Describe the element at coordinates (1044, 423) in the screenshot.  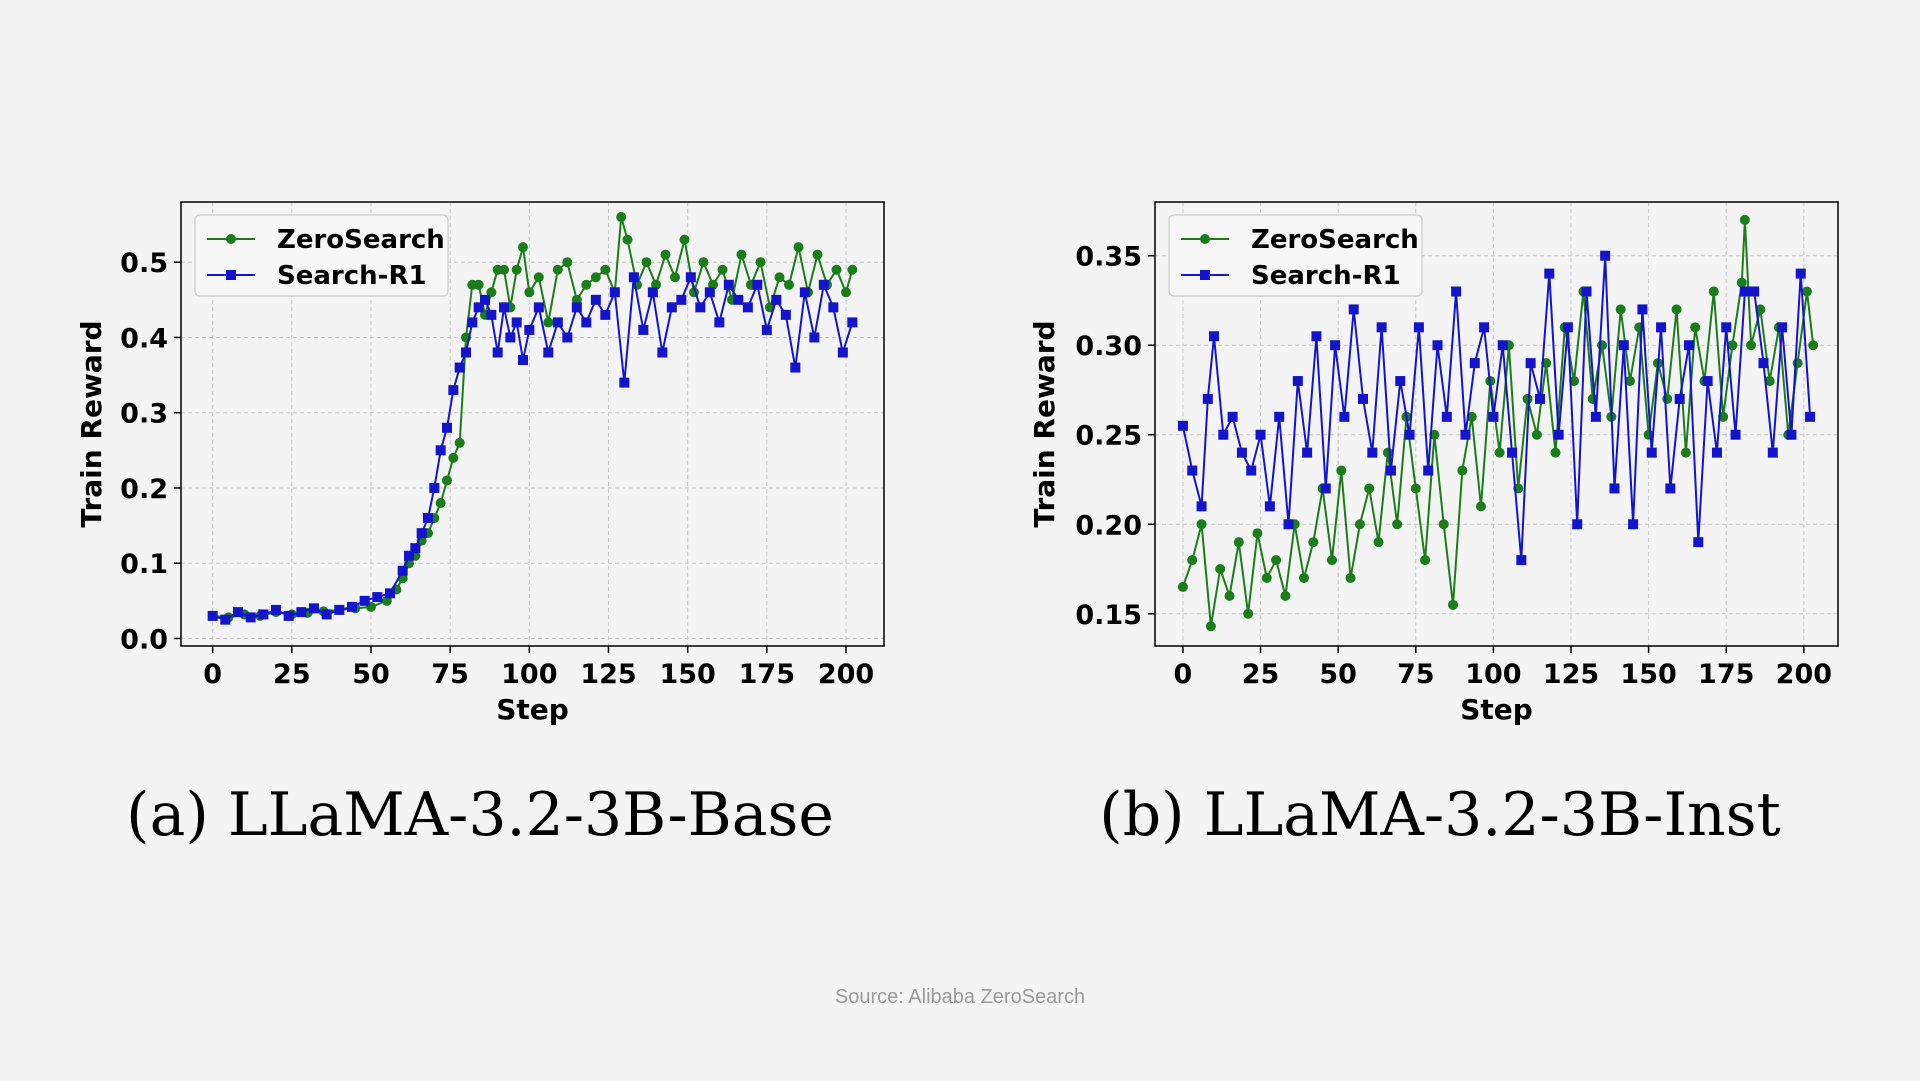
I see `y-axis-title: Train Reward` at that location.